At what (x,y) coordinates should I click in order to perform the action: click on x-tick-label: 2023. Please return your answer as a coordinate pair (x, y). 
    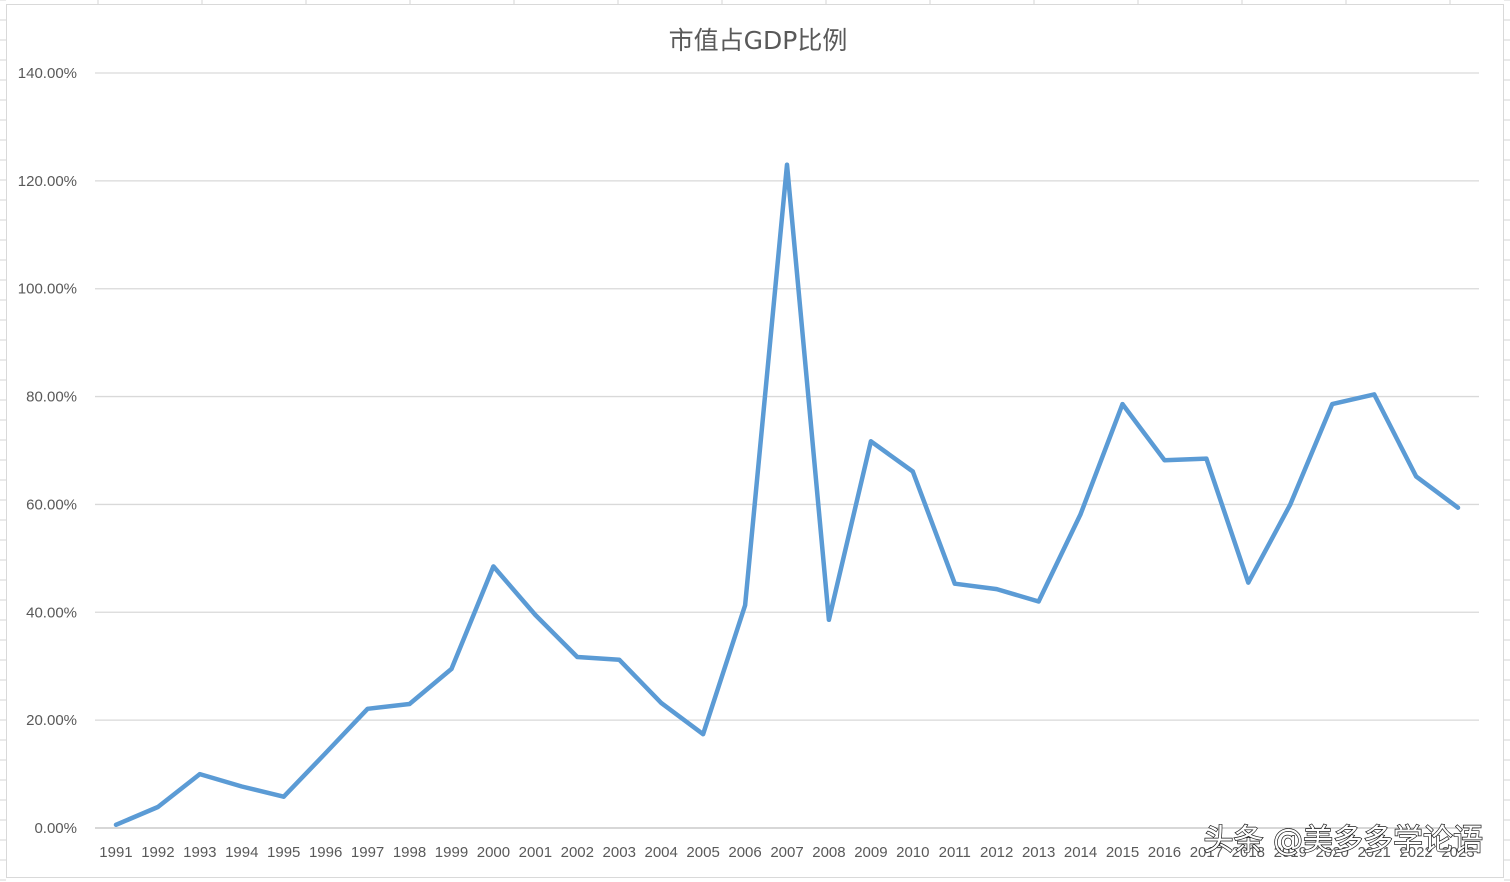
    Looking at the image, I should click on (1457, 852).